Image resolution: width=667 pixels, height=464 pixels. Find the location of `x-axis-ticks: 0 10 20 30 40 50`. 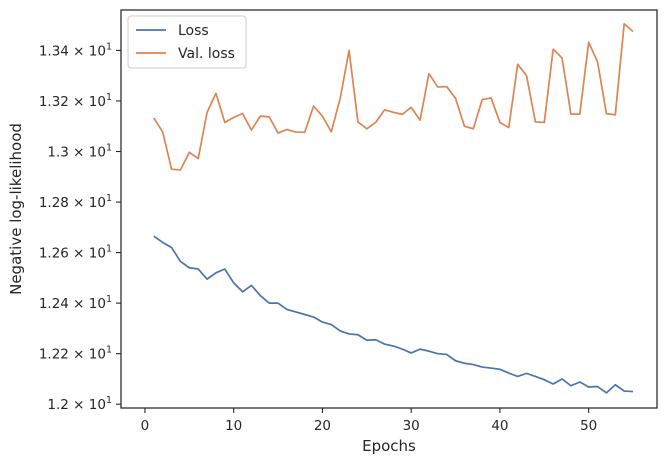

x-axis-ticks: 0 10 20 30 40 50 is located at coordinates (369, 421).